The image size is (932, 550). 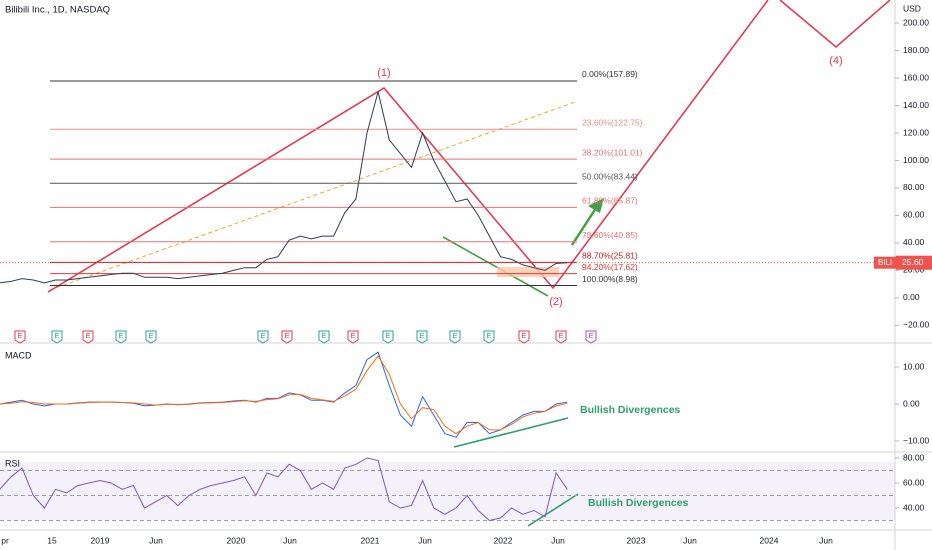 I want to click on rsi-band-fill, so click(x=447, y=491).